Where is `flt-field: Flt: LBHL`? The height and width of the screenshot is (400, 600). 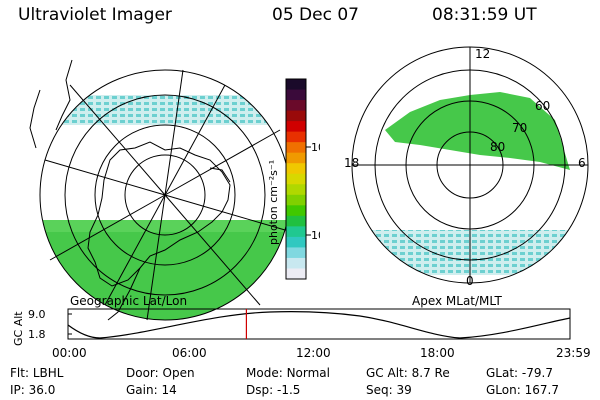
flt-field: Flt: LBHL is located at coordinates (36, 373).